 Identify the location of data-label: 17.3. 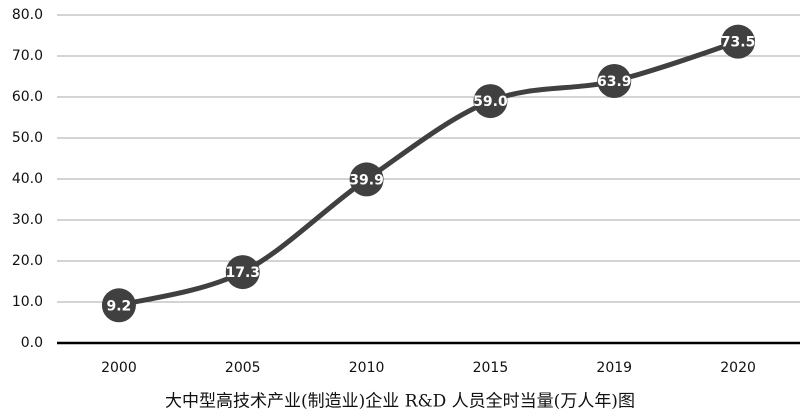
(242, 273).